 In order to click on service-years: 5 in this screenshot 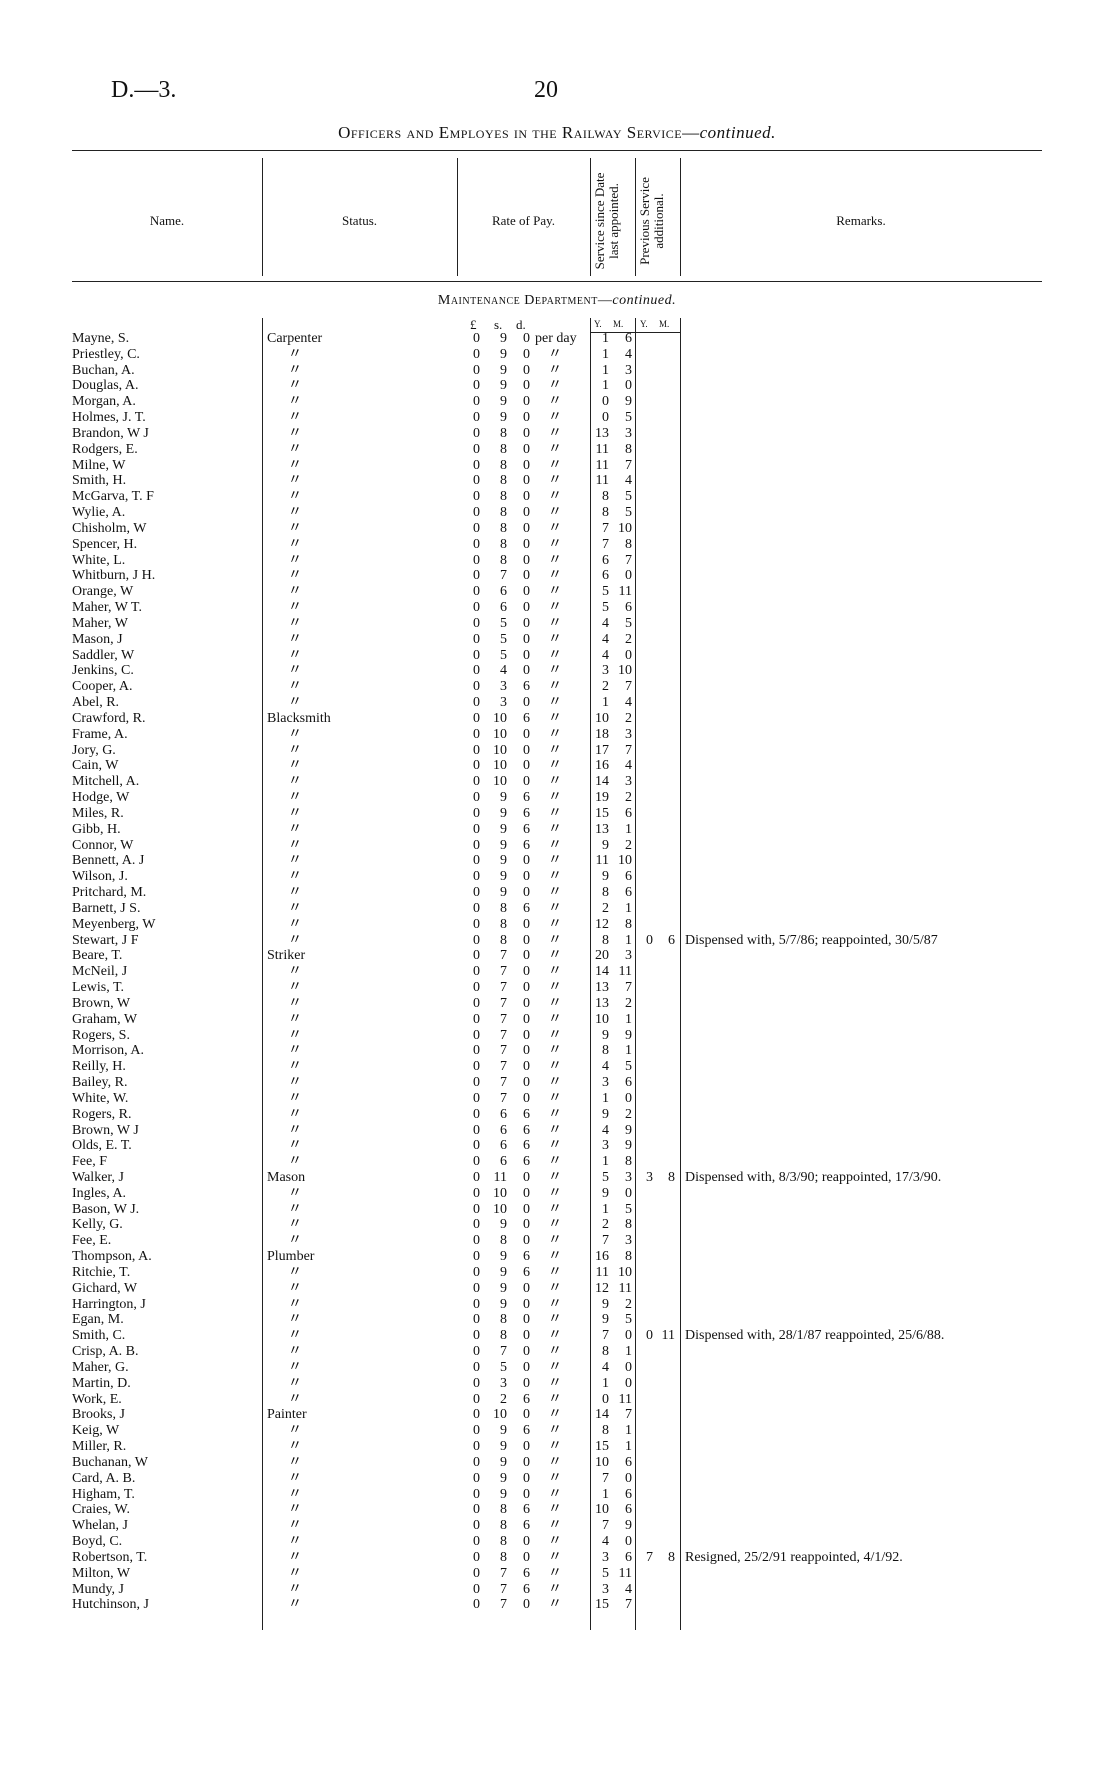, I will do `click(605, 592)`.